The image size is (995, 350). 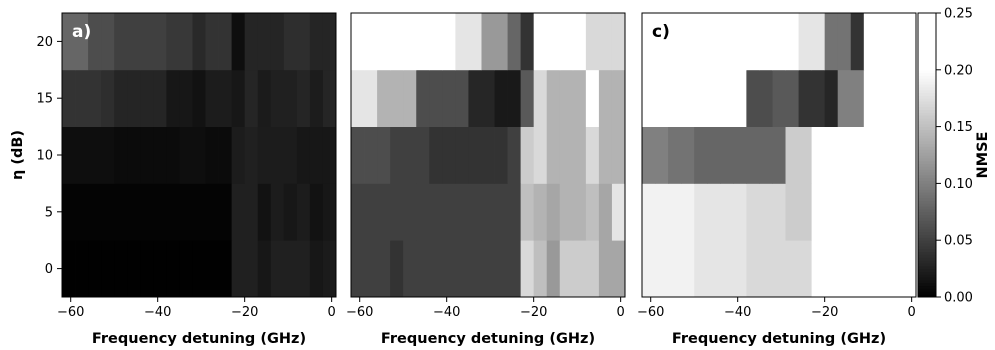 What do you see at coordinates (44, 156) in the screenshot?
I see `y-tick-label: 10` at bounding box center [44, 156].